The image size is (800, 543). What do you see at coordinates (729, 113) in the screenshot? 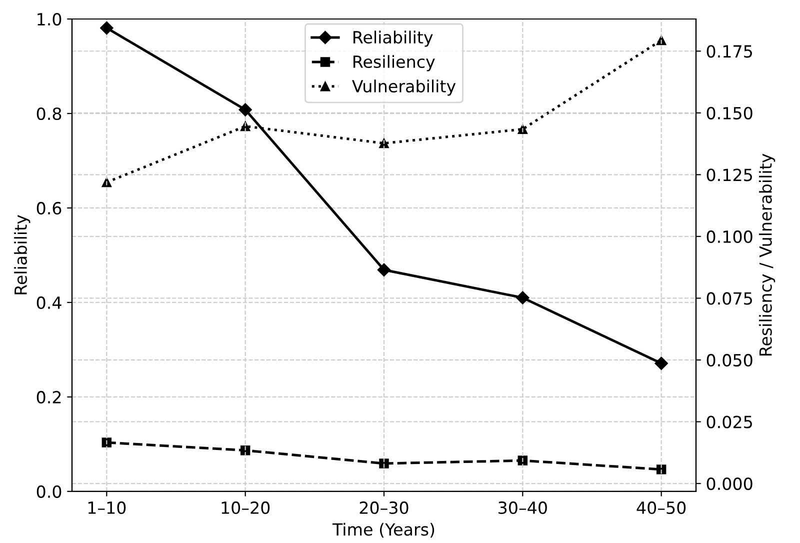
I see `y2-tick-label: 0.150` at bounding box center [729, 113].